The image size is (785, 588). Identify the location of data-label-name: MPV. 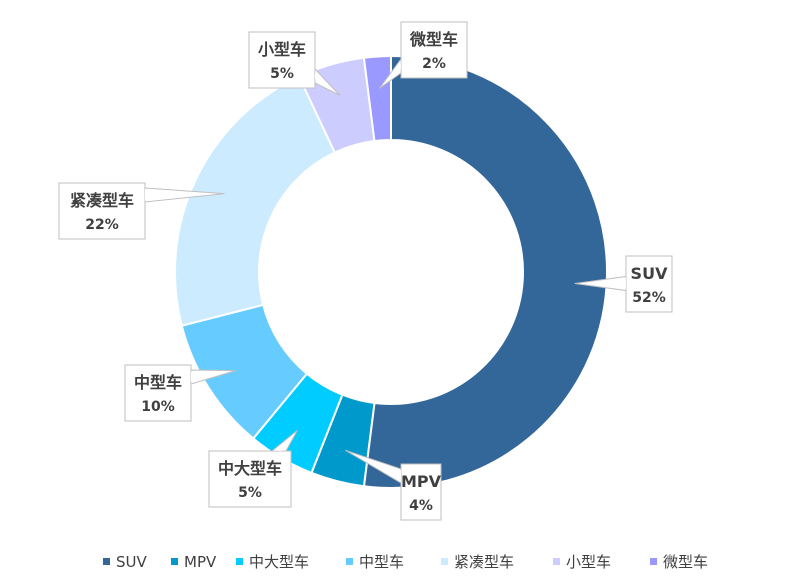
(421, 481).